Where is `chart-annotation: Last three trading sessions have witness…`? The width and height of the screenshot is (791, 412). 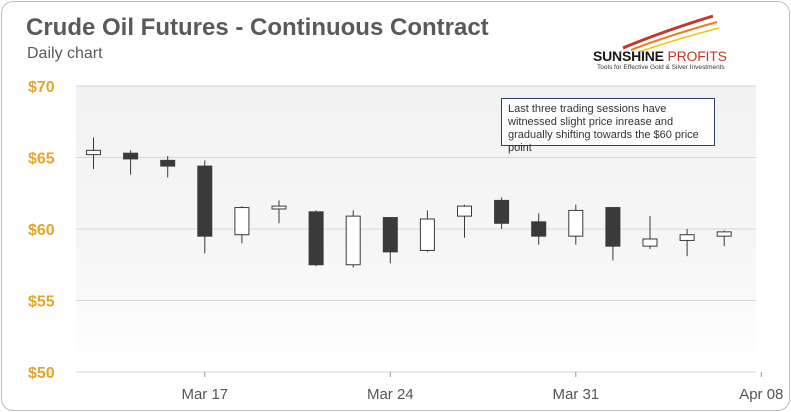
chart-annotation: Last three trading sessions have witness… is located at coordinates (608, 126).